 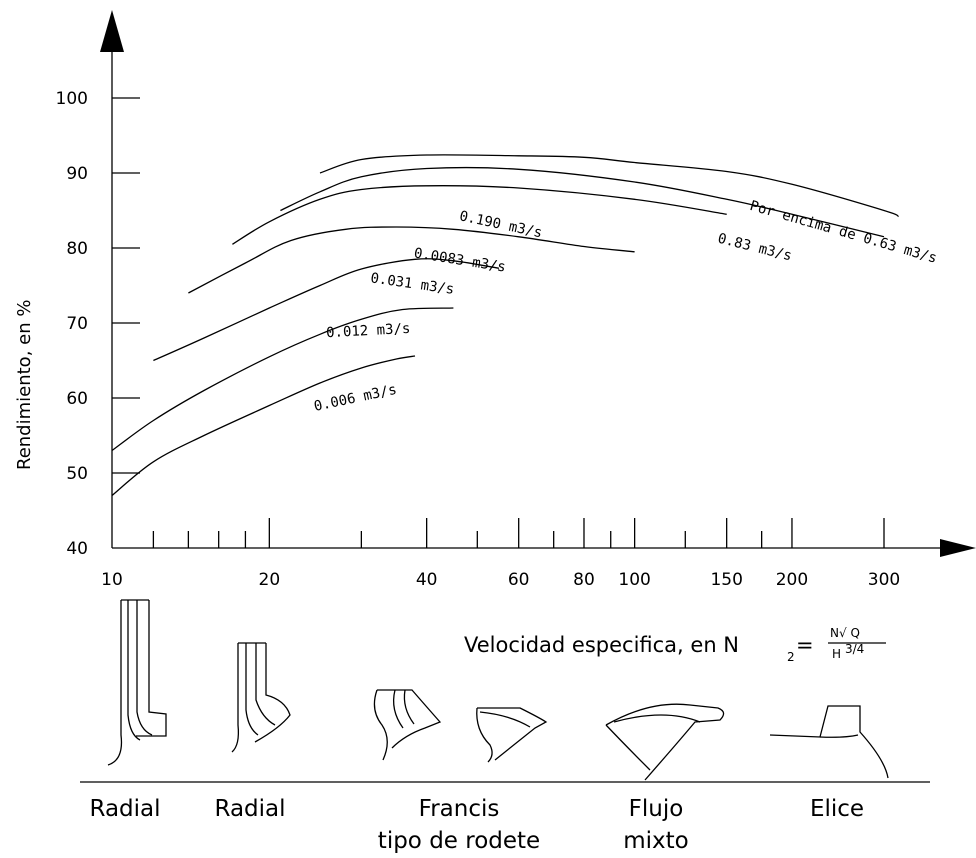 What do you see at coordinates (77, 549) in the screenshot?
I see `y-tick-label: 40` at bounding box center [77, 549].